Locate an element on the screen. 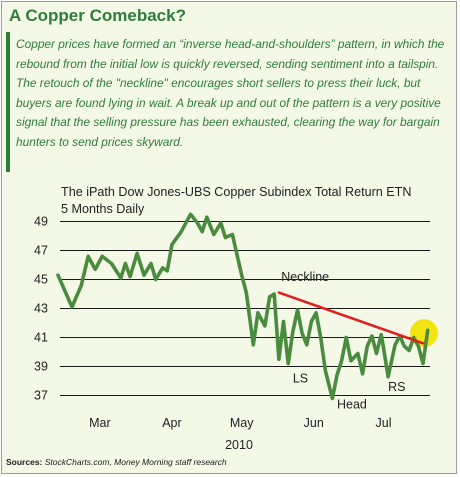 This screenshot has height=477, width=460. y-tick-43: 43 is located at coordinates (41, 309).